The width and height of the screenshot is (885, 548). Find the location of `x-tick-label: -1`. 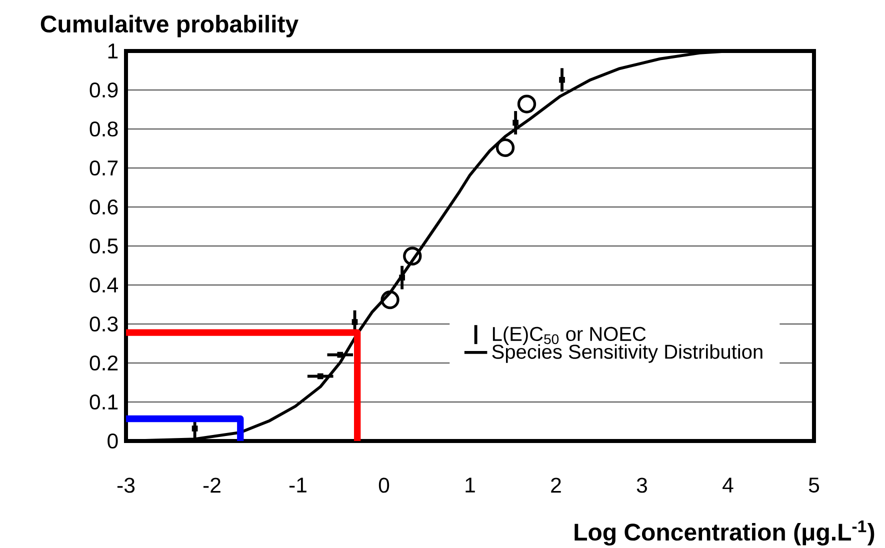

x-tick-label: -1 is located at coordinates (297, 485).